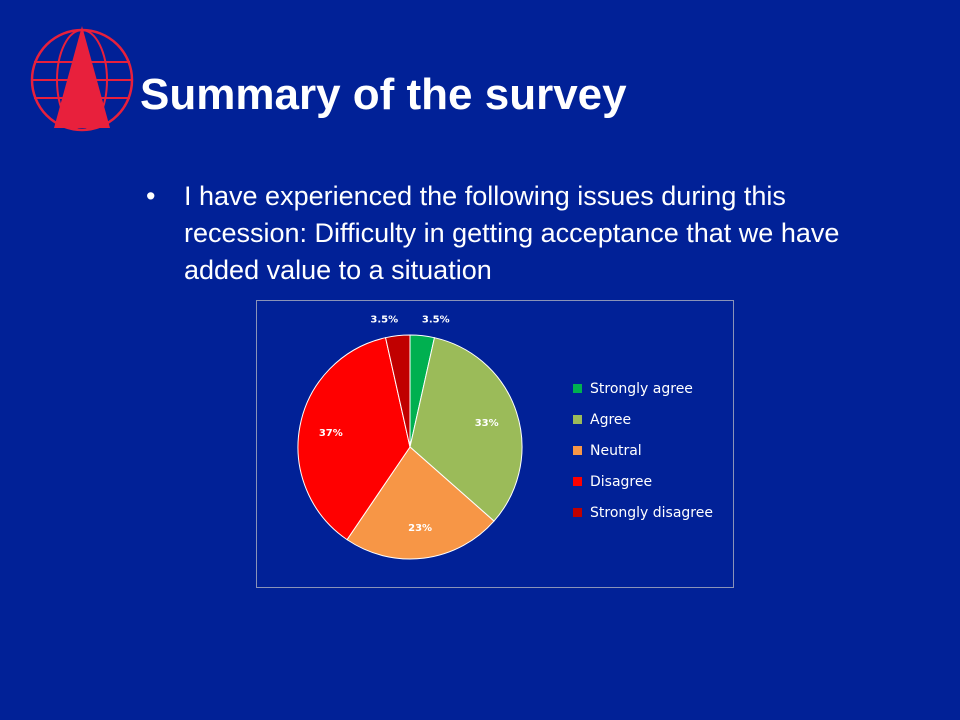 This screenshot has height=720, width=960. I want to click on pie-slice-agree, so click(466, 429).